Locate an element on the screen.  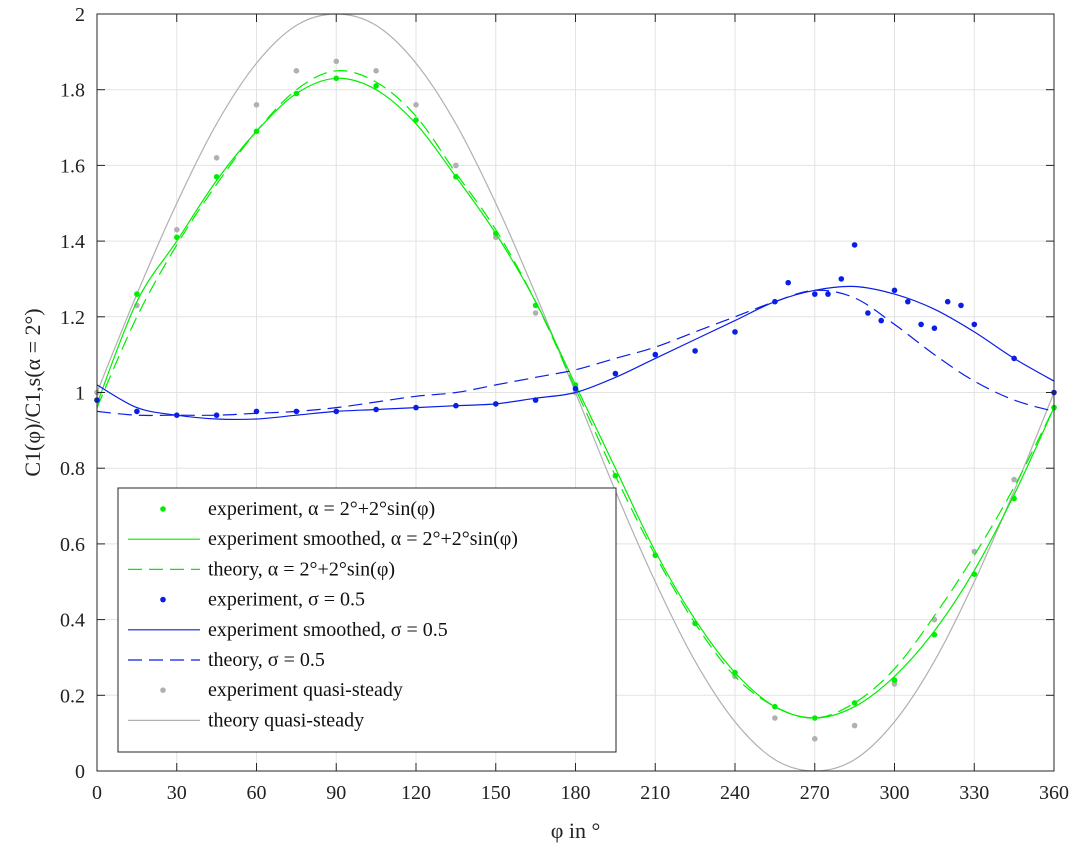
y-tick-label: 0.2 is located at coordinates (72, 696).